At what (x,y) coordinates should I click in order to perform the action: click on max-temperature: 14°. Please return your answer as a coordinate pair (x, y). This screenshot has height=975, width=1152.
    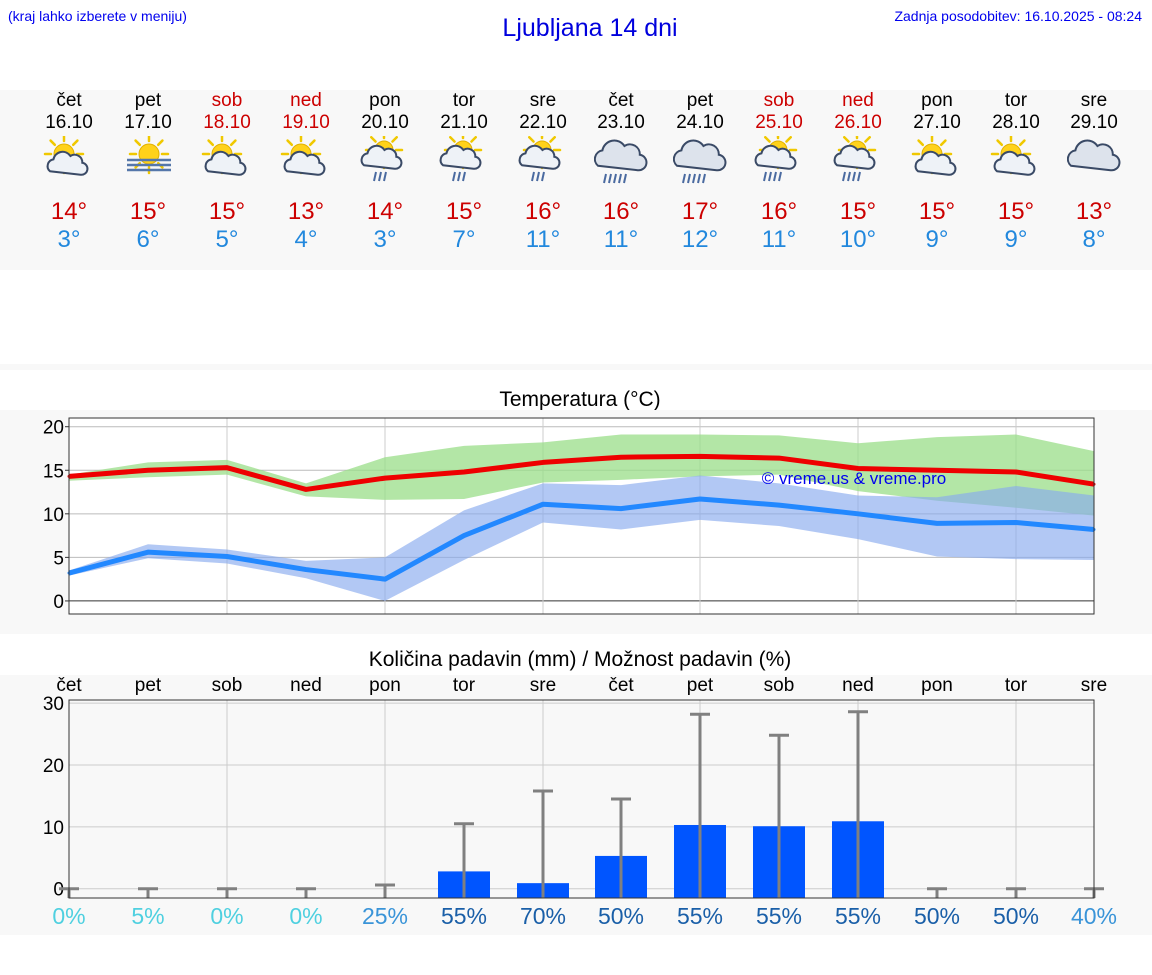
    Looking at the image, I should click on (385, 211).